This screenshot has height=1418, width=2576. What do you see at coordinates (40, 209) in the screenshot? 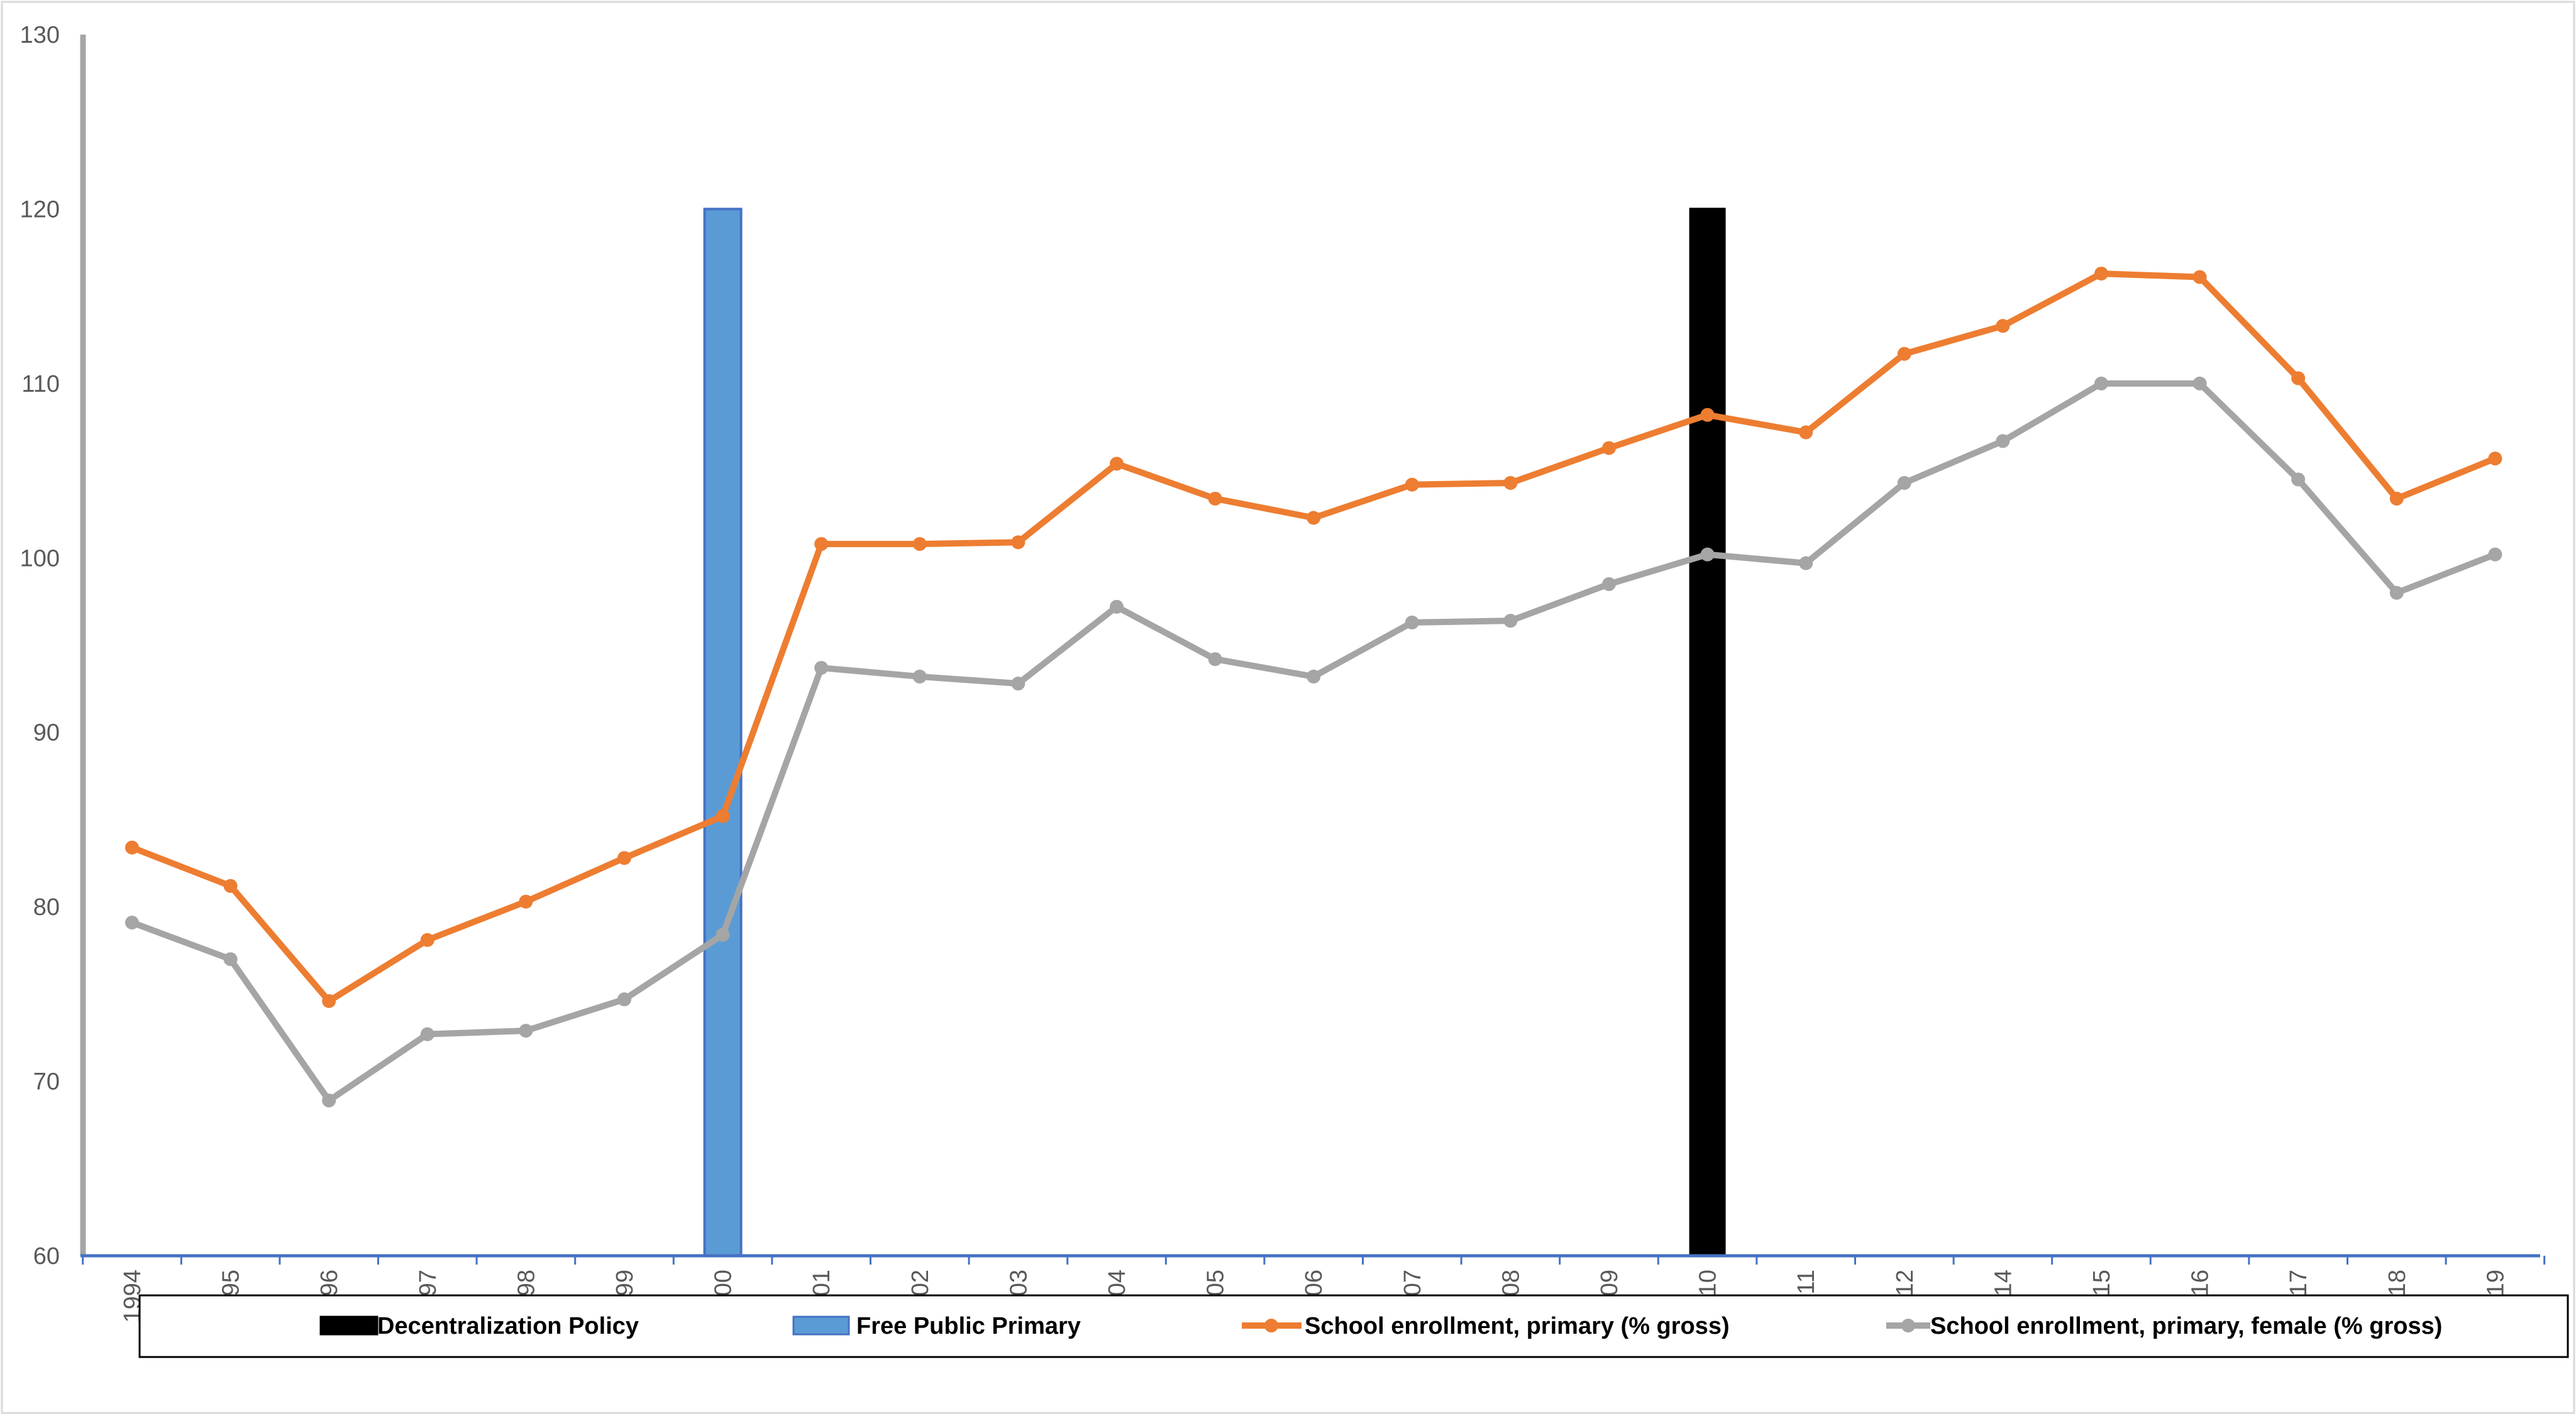
I see `y-tick-label: 120` at bounding box center [40, 209].